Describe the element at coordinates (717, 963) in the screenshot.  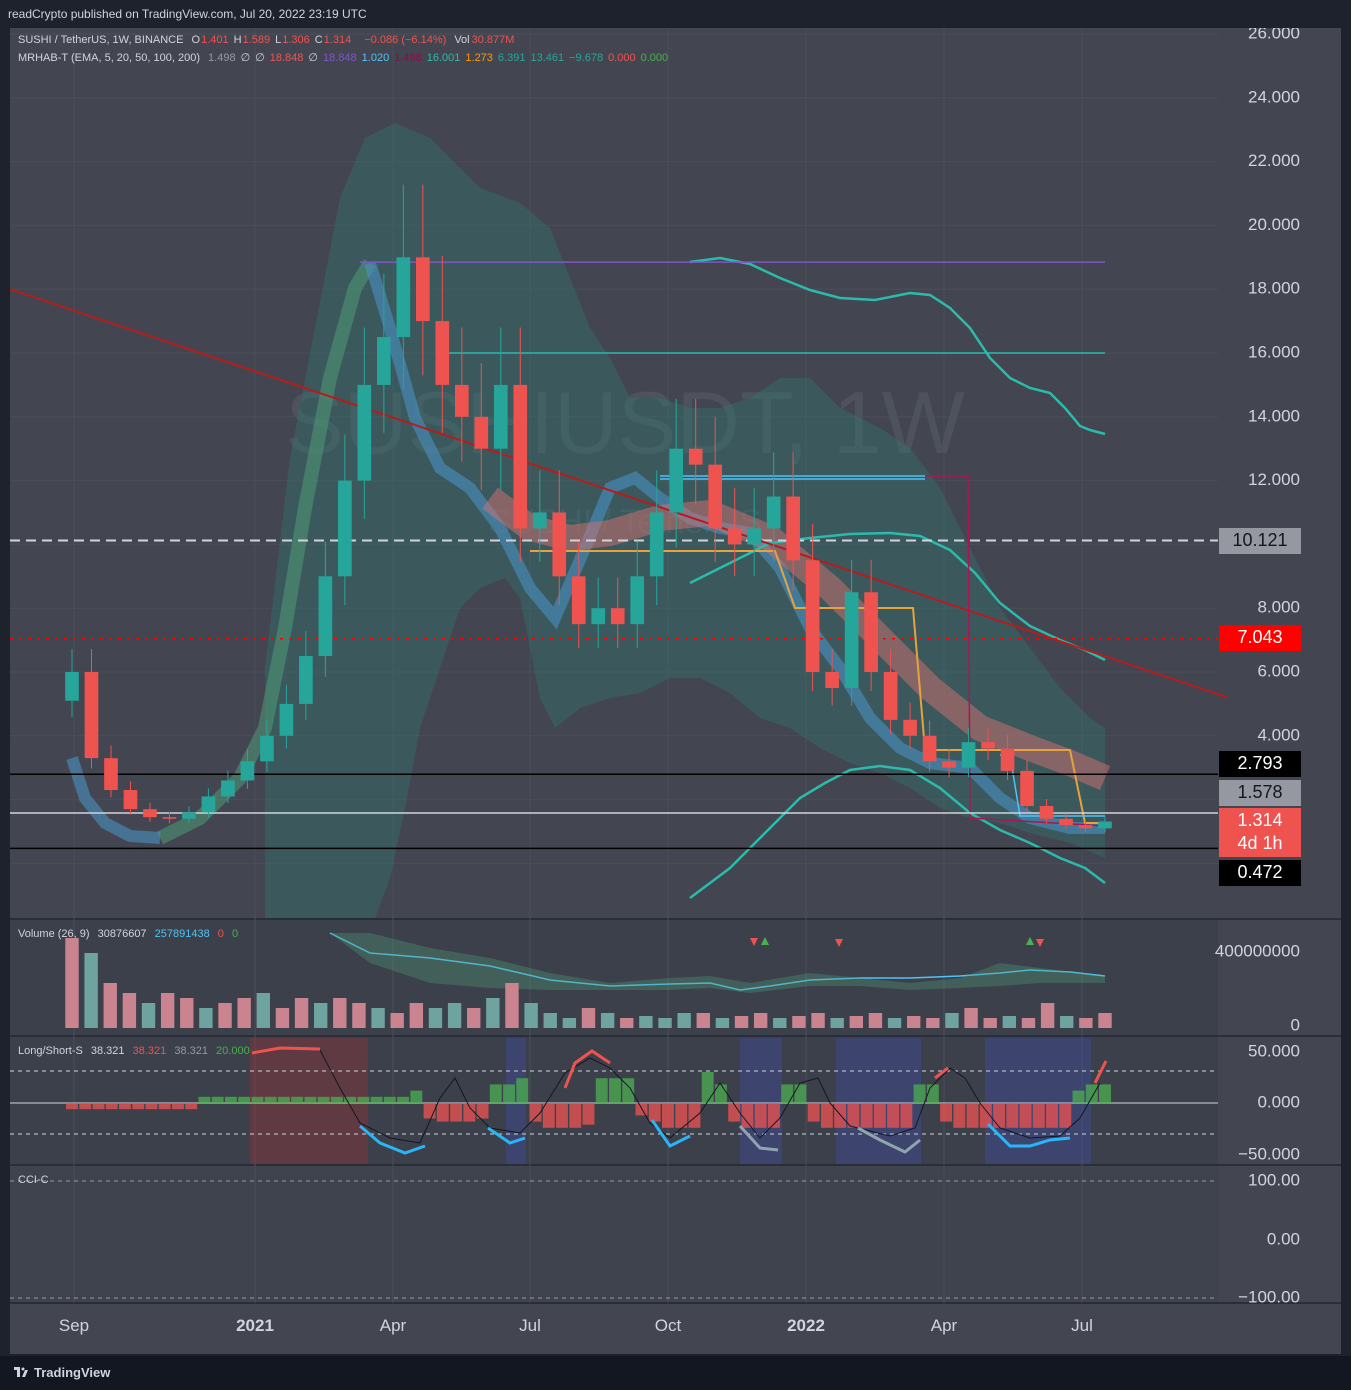
I see `volume-cloud` at that location.